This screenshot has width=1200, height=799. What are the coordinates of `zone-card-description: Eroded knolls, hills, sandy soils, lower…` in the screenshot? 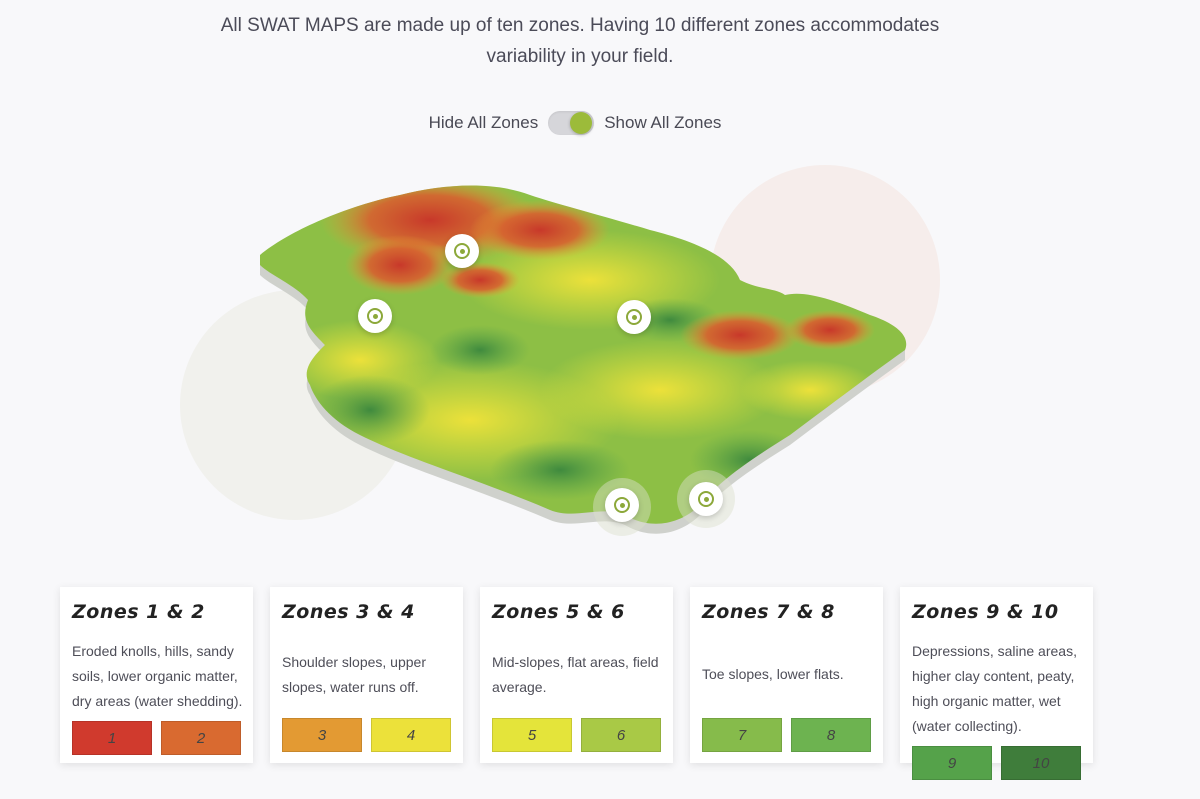 It's located at (157, 676).